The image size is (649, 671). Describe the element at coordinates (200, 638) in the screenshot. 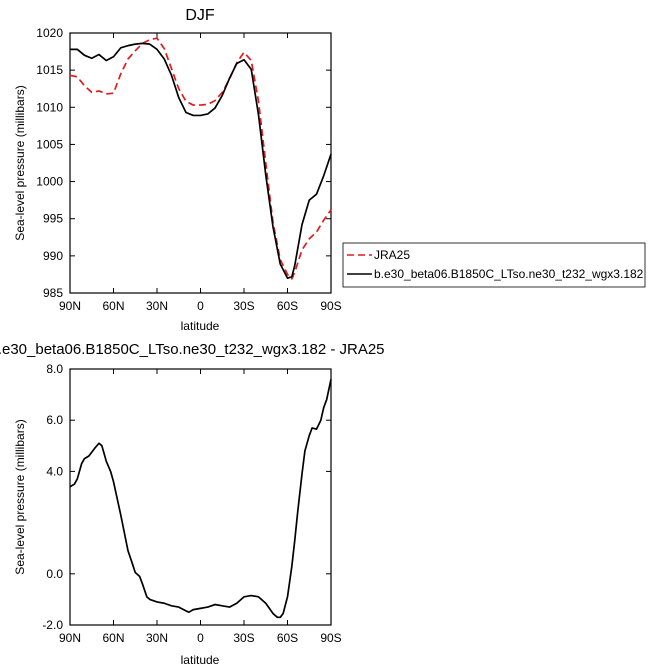

I see `bottom-x-tick-label: 0` at that location.